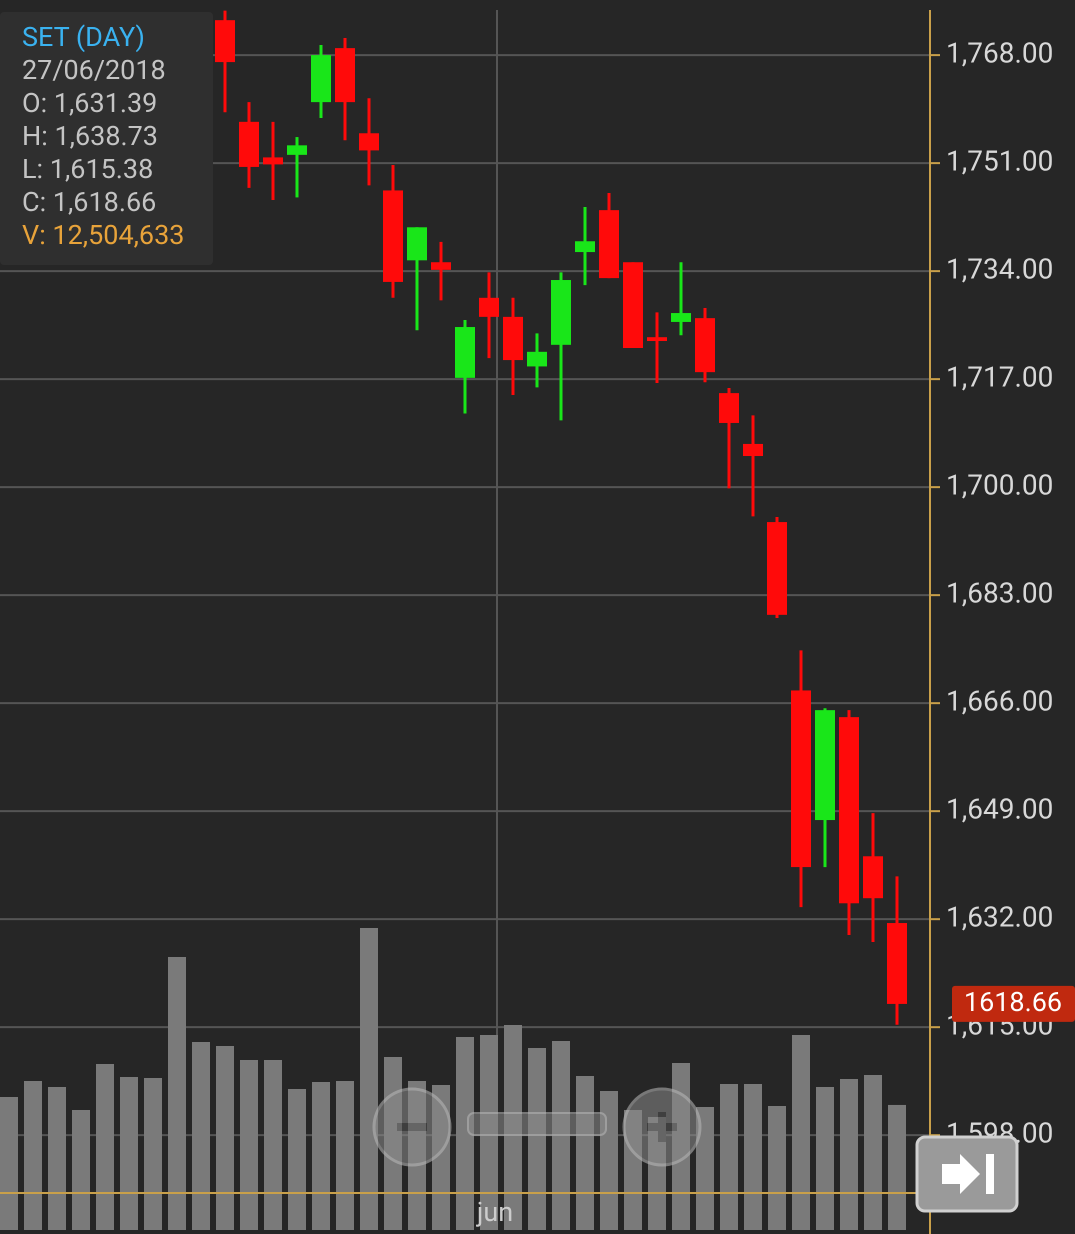 This screenshot has height=1234, width=1075. What do you see at coordinates (90, 136) in the screenshot?
I see `tooltip-high: H: 1,638.73` at bounding box center [90, 136].